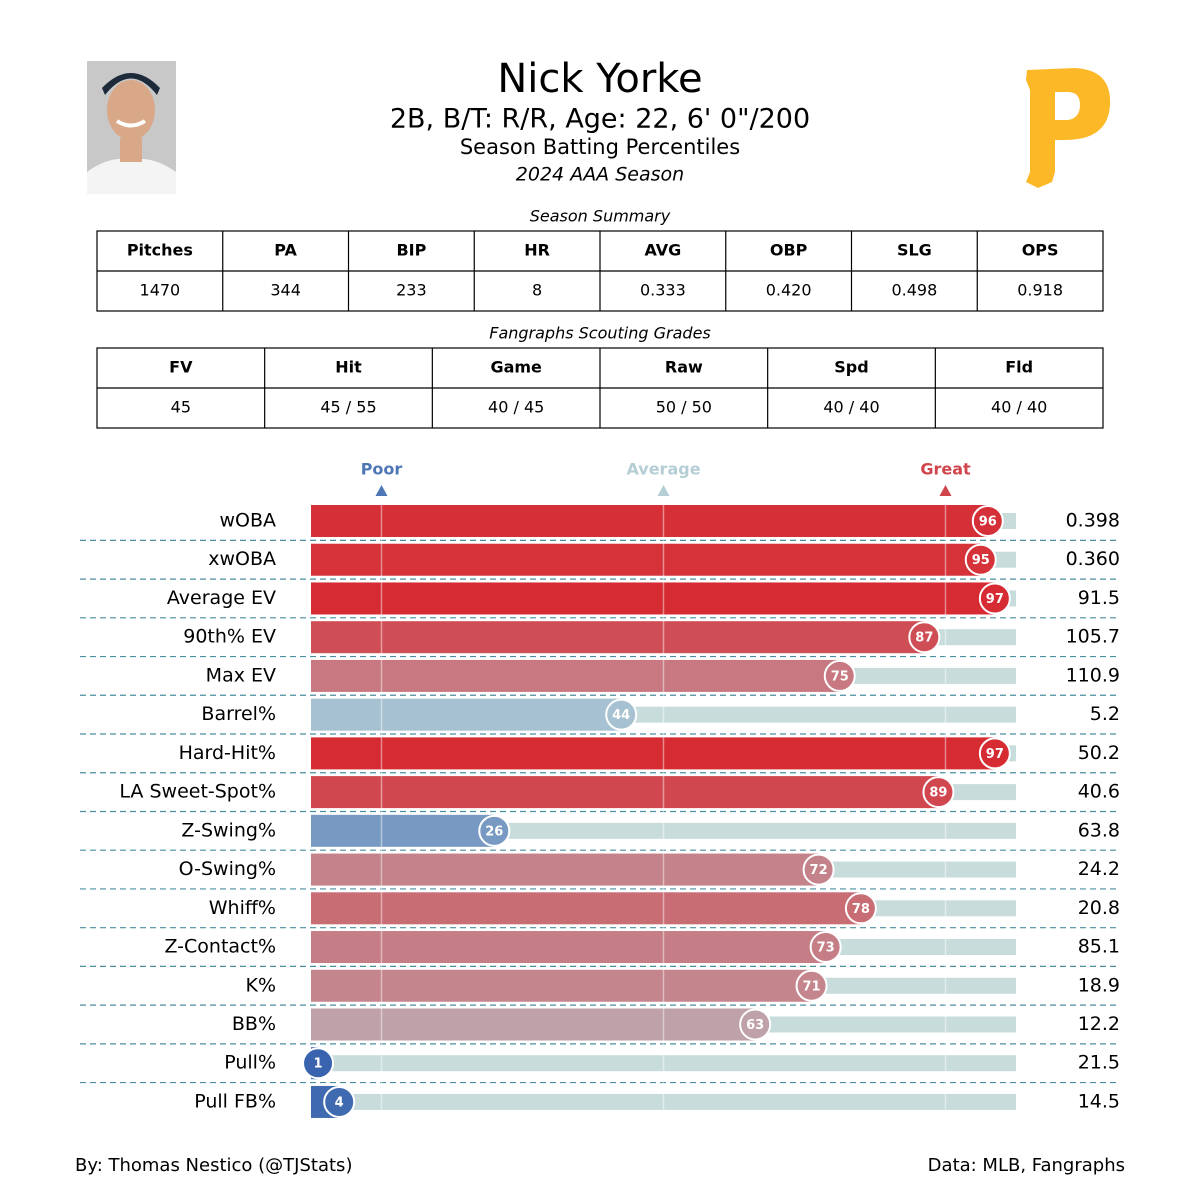 The height and width of the screenshot is (1200, 1200). I want to click on data-label: 63, so click(755, 1025).